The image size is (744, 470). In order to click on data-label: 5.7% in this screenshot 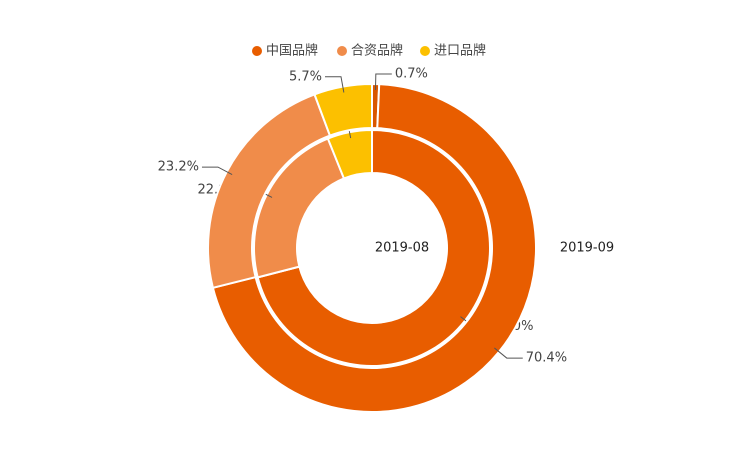, I will do `click(305, 76)`.